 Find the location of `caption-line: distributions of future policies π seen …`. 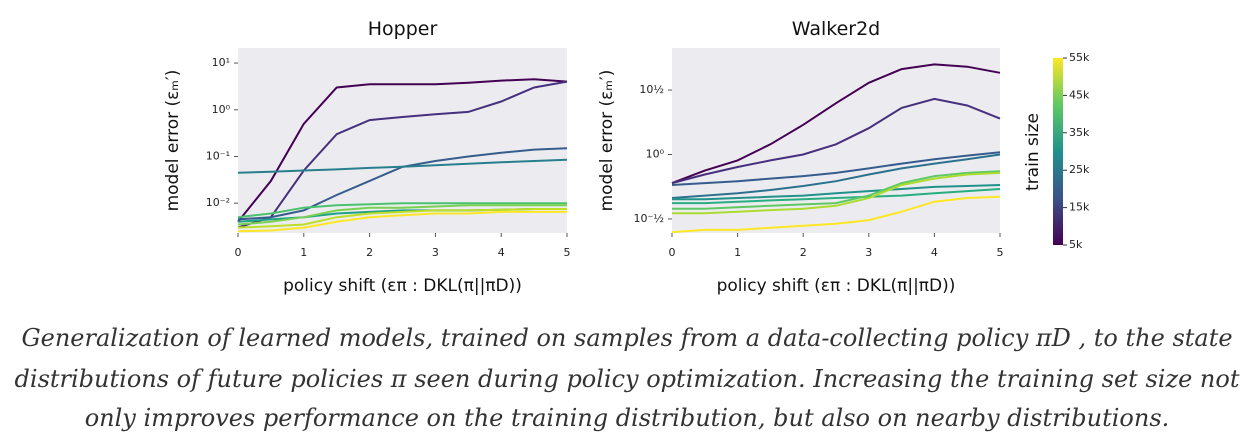

caption-line: distributions of future policies π seen … is located at coordinates (627, 379).